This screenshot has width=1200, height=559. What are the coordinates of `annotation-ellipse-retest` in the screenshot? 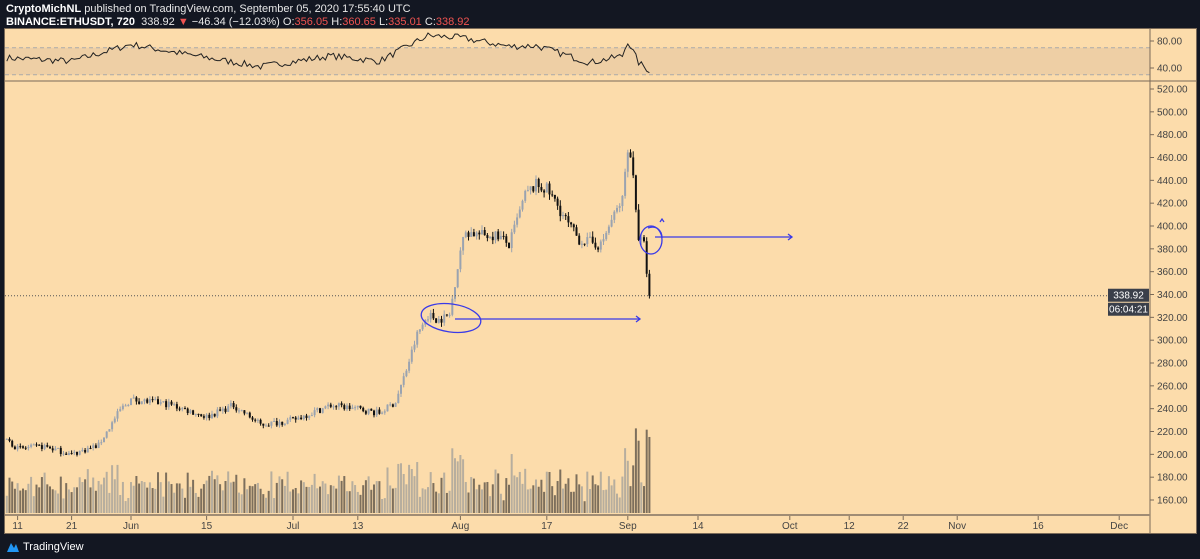 It's located at (651, 240).